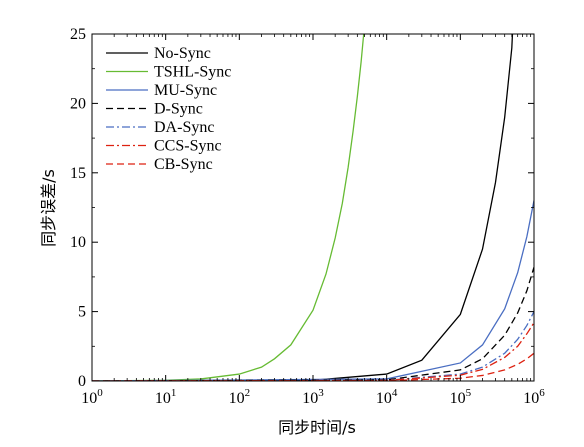 This screenshot has width=584, height=447. Describe the element at coordinates (240, 397) in the screenshot. I see `x-tick-label-2: 10²` at that location.